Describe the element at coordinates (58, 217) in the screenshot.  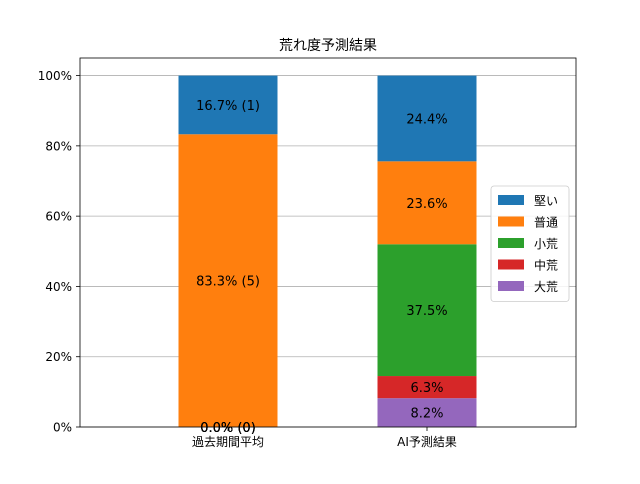
I see `y-tick-label: 60%` at that location.